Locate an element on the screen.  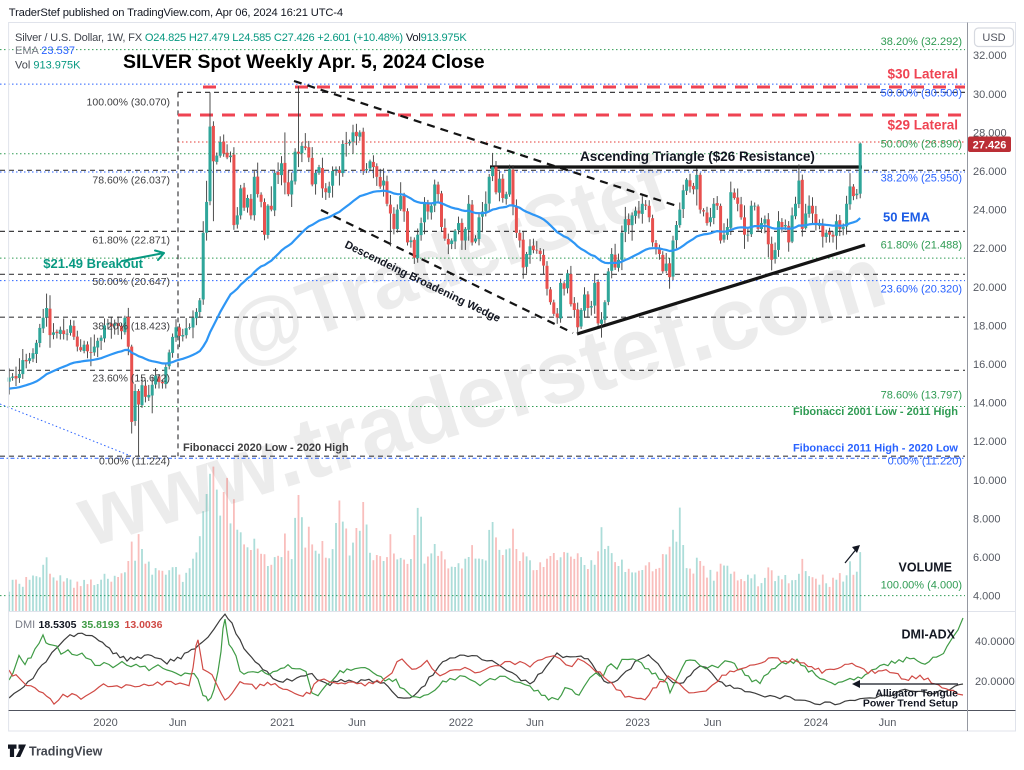
svg-text:SILVER Spot Weekly Apr. 5, 202: SILVER Spot Weekly Apr. 5, 2024 Close is located at coordinates (304, 62).